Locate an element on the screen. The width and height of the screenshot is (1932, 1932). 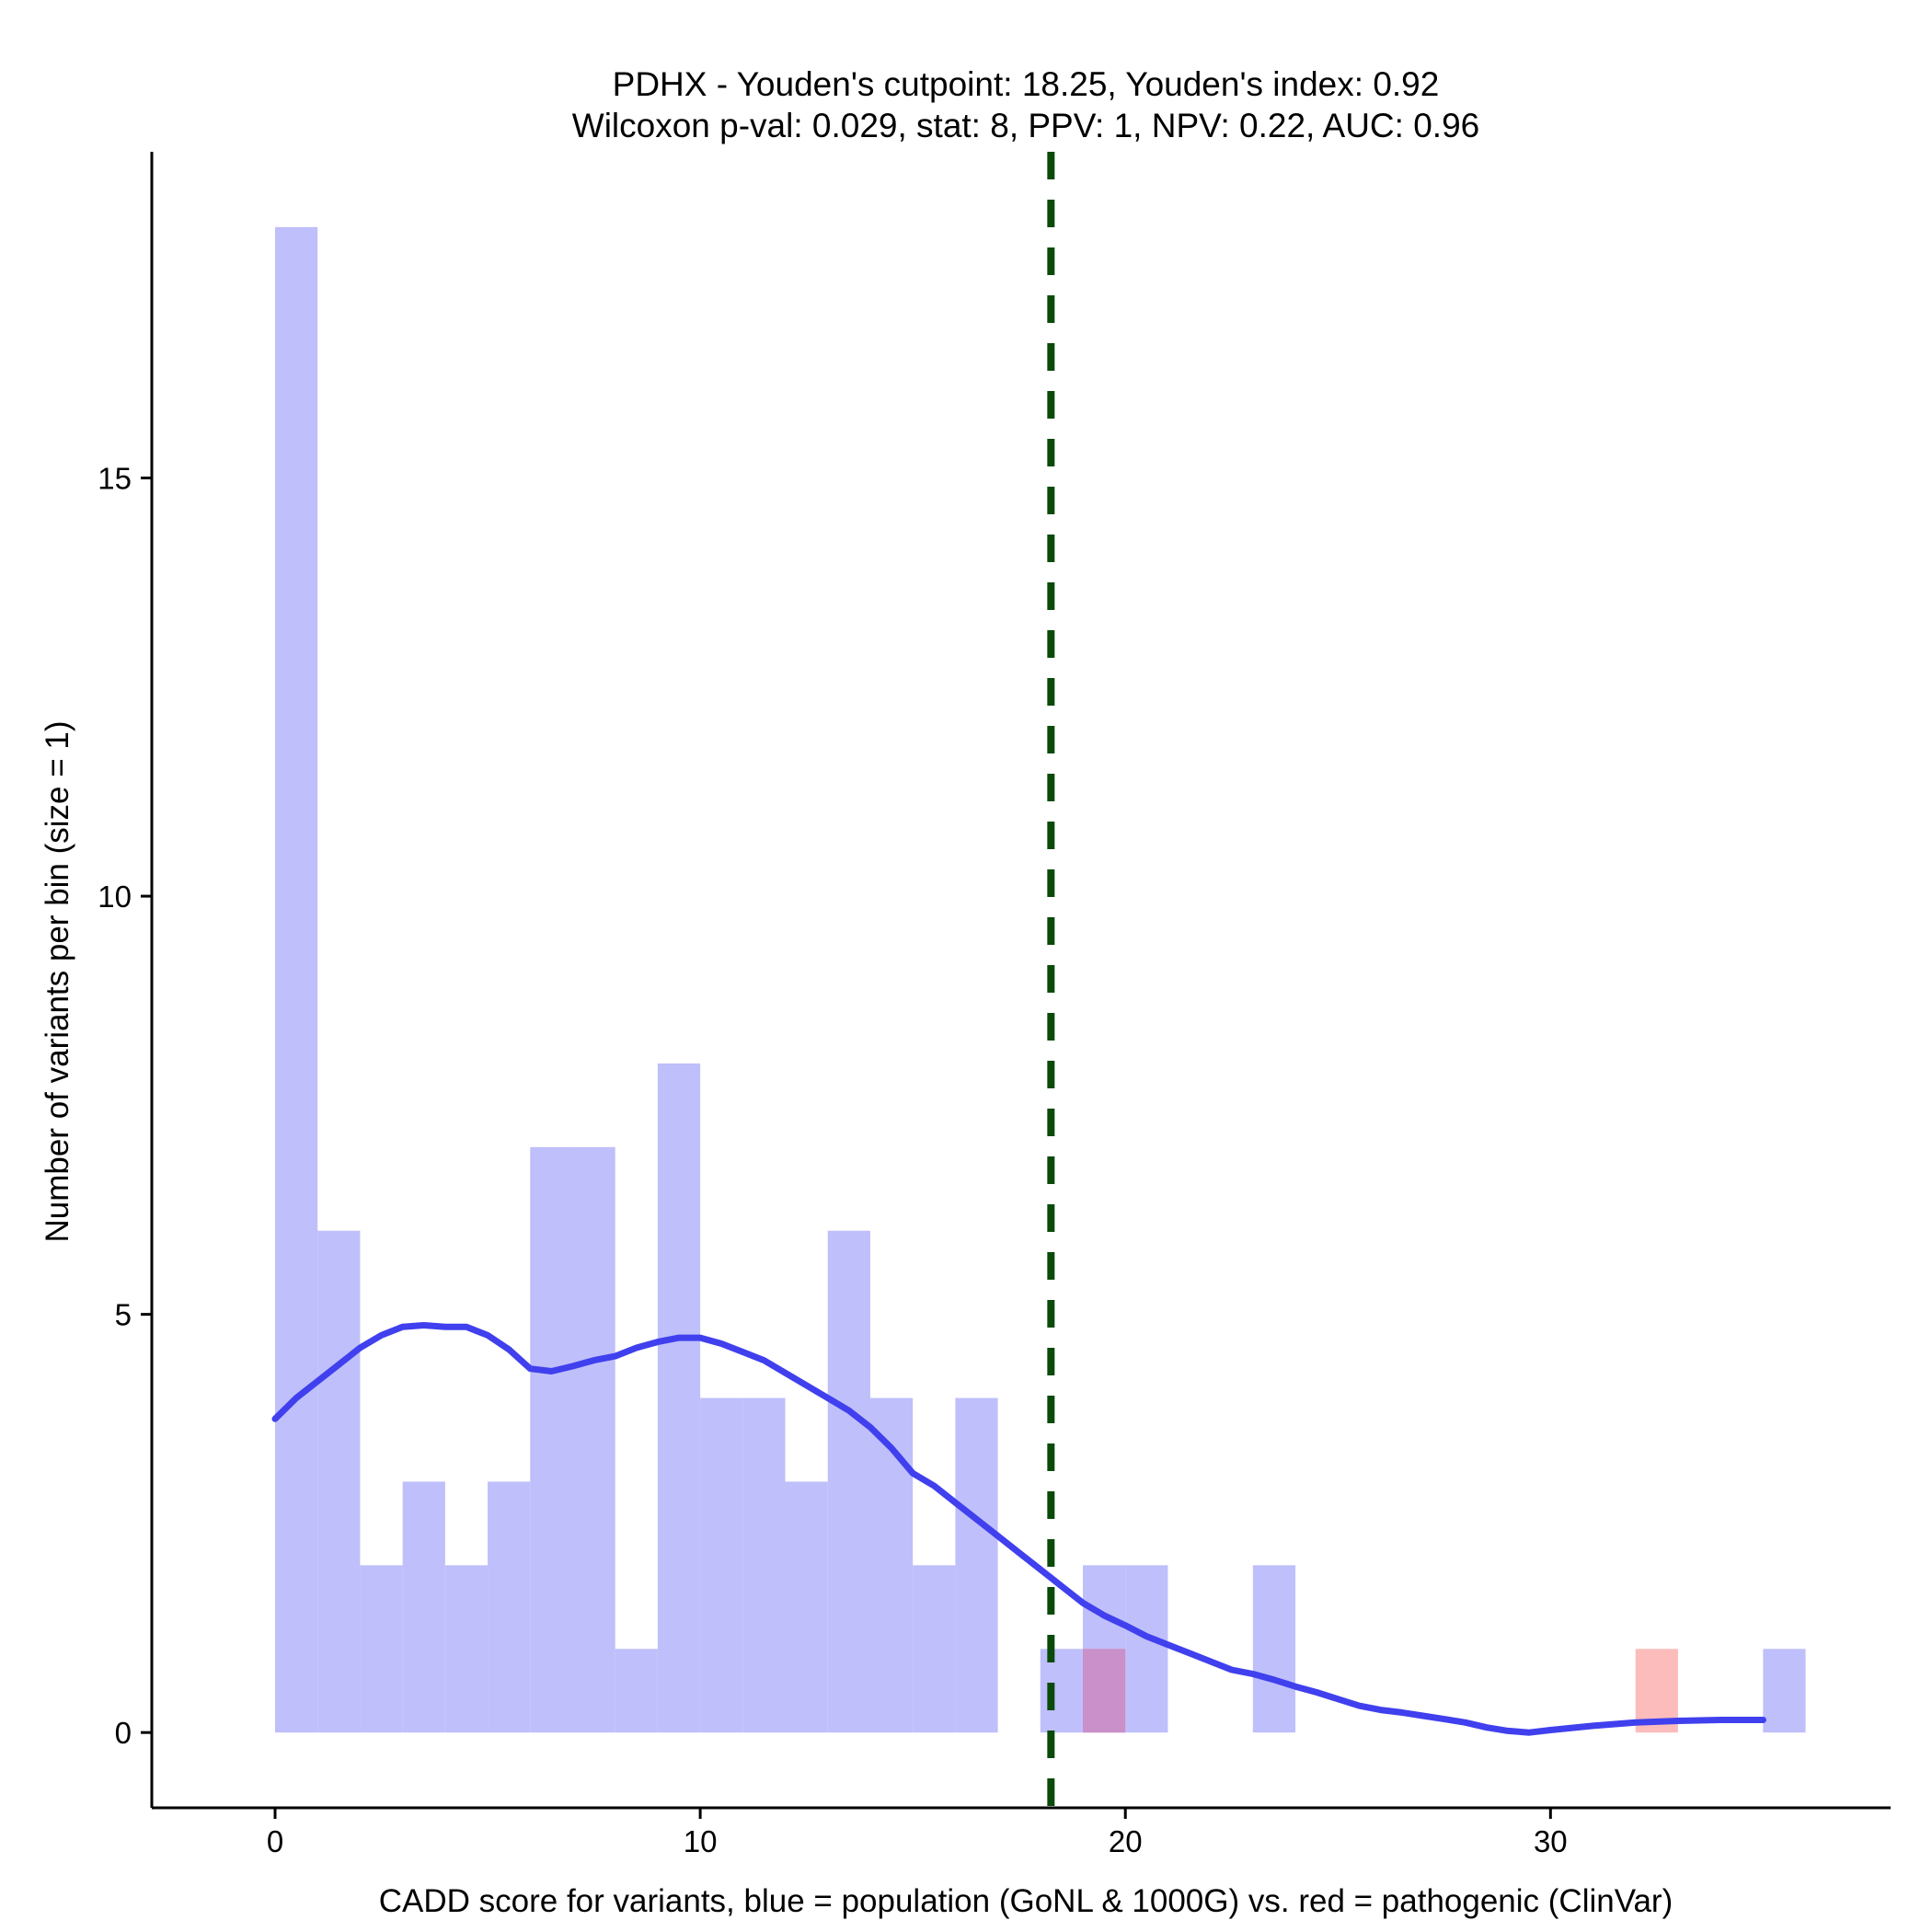
y-axis-label: Number of variants per bin (size = 1) is located at coordinates (57, 981).